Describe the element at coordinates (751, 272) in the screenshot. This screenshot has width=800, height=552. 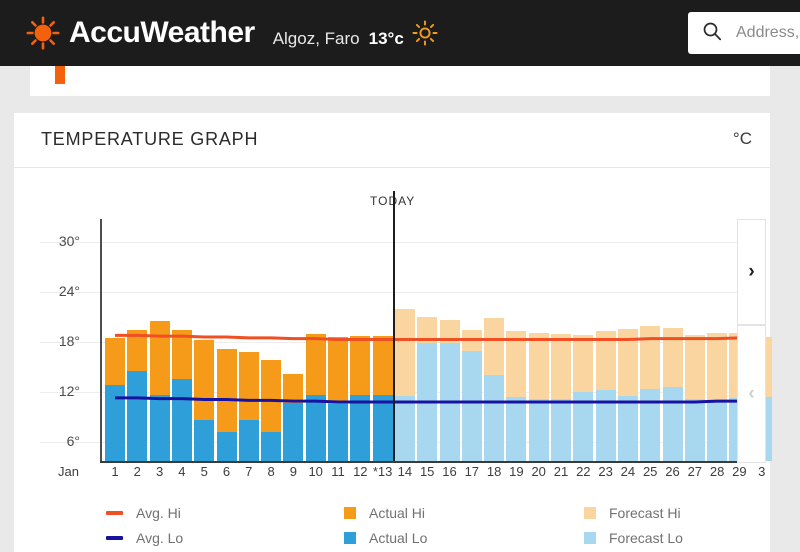
I see `next-period-button: ›` at that location.